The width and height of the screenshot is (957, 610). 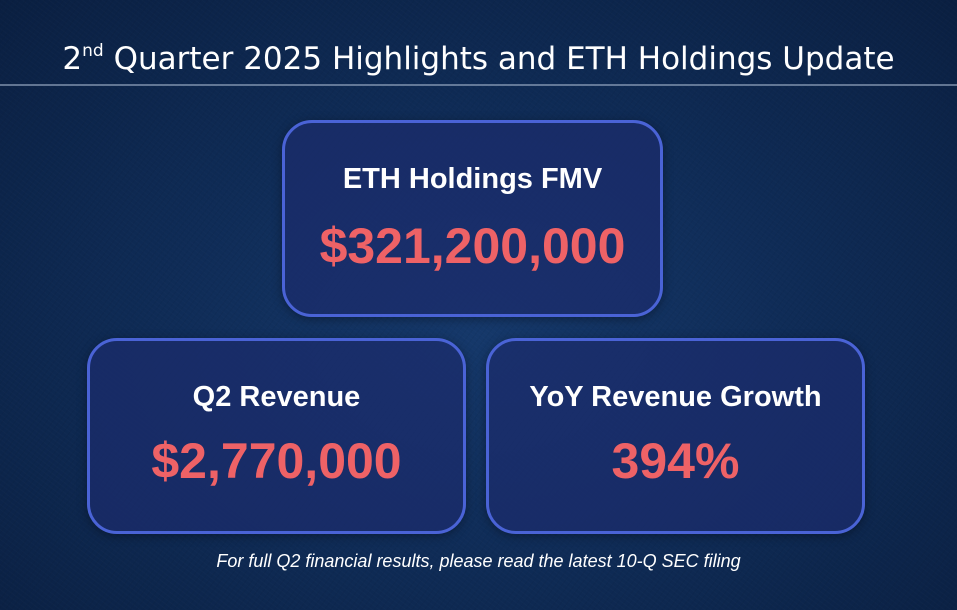 I want to click on title-prefix: 2, so click(x=72, y=58).